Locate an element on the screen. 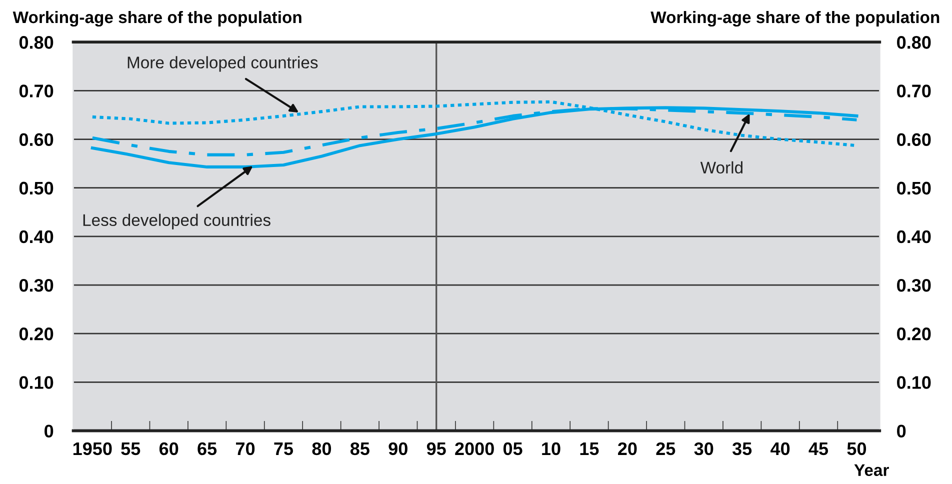  y2-tick-label: 0.60 is located at coordinates (914, 139).